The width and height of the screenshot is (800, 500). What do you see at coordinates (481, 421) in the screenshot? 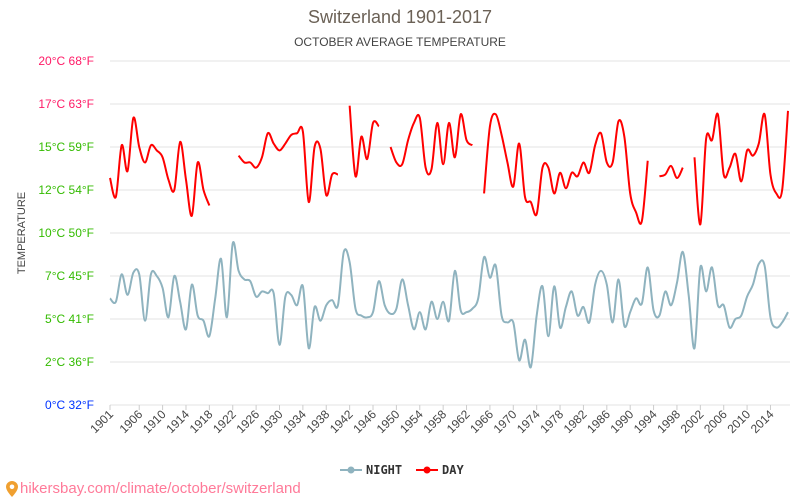
I see `x-tick-label: 1966` at bounding box center [481, 421].